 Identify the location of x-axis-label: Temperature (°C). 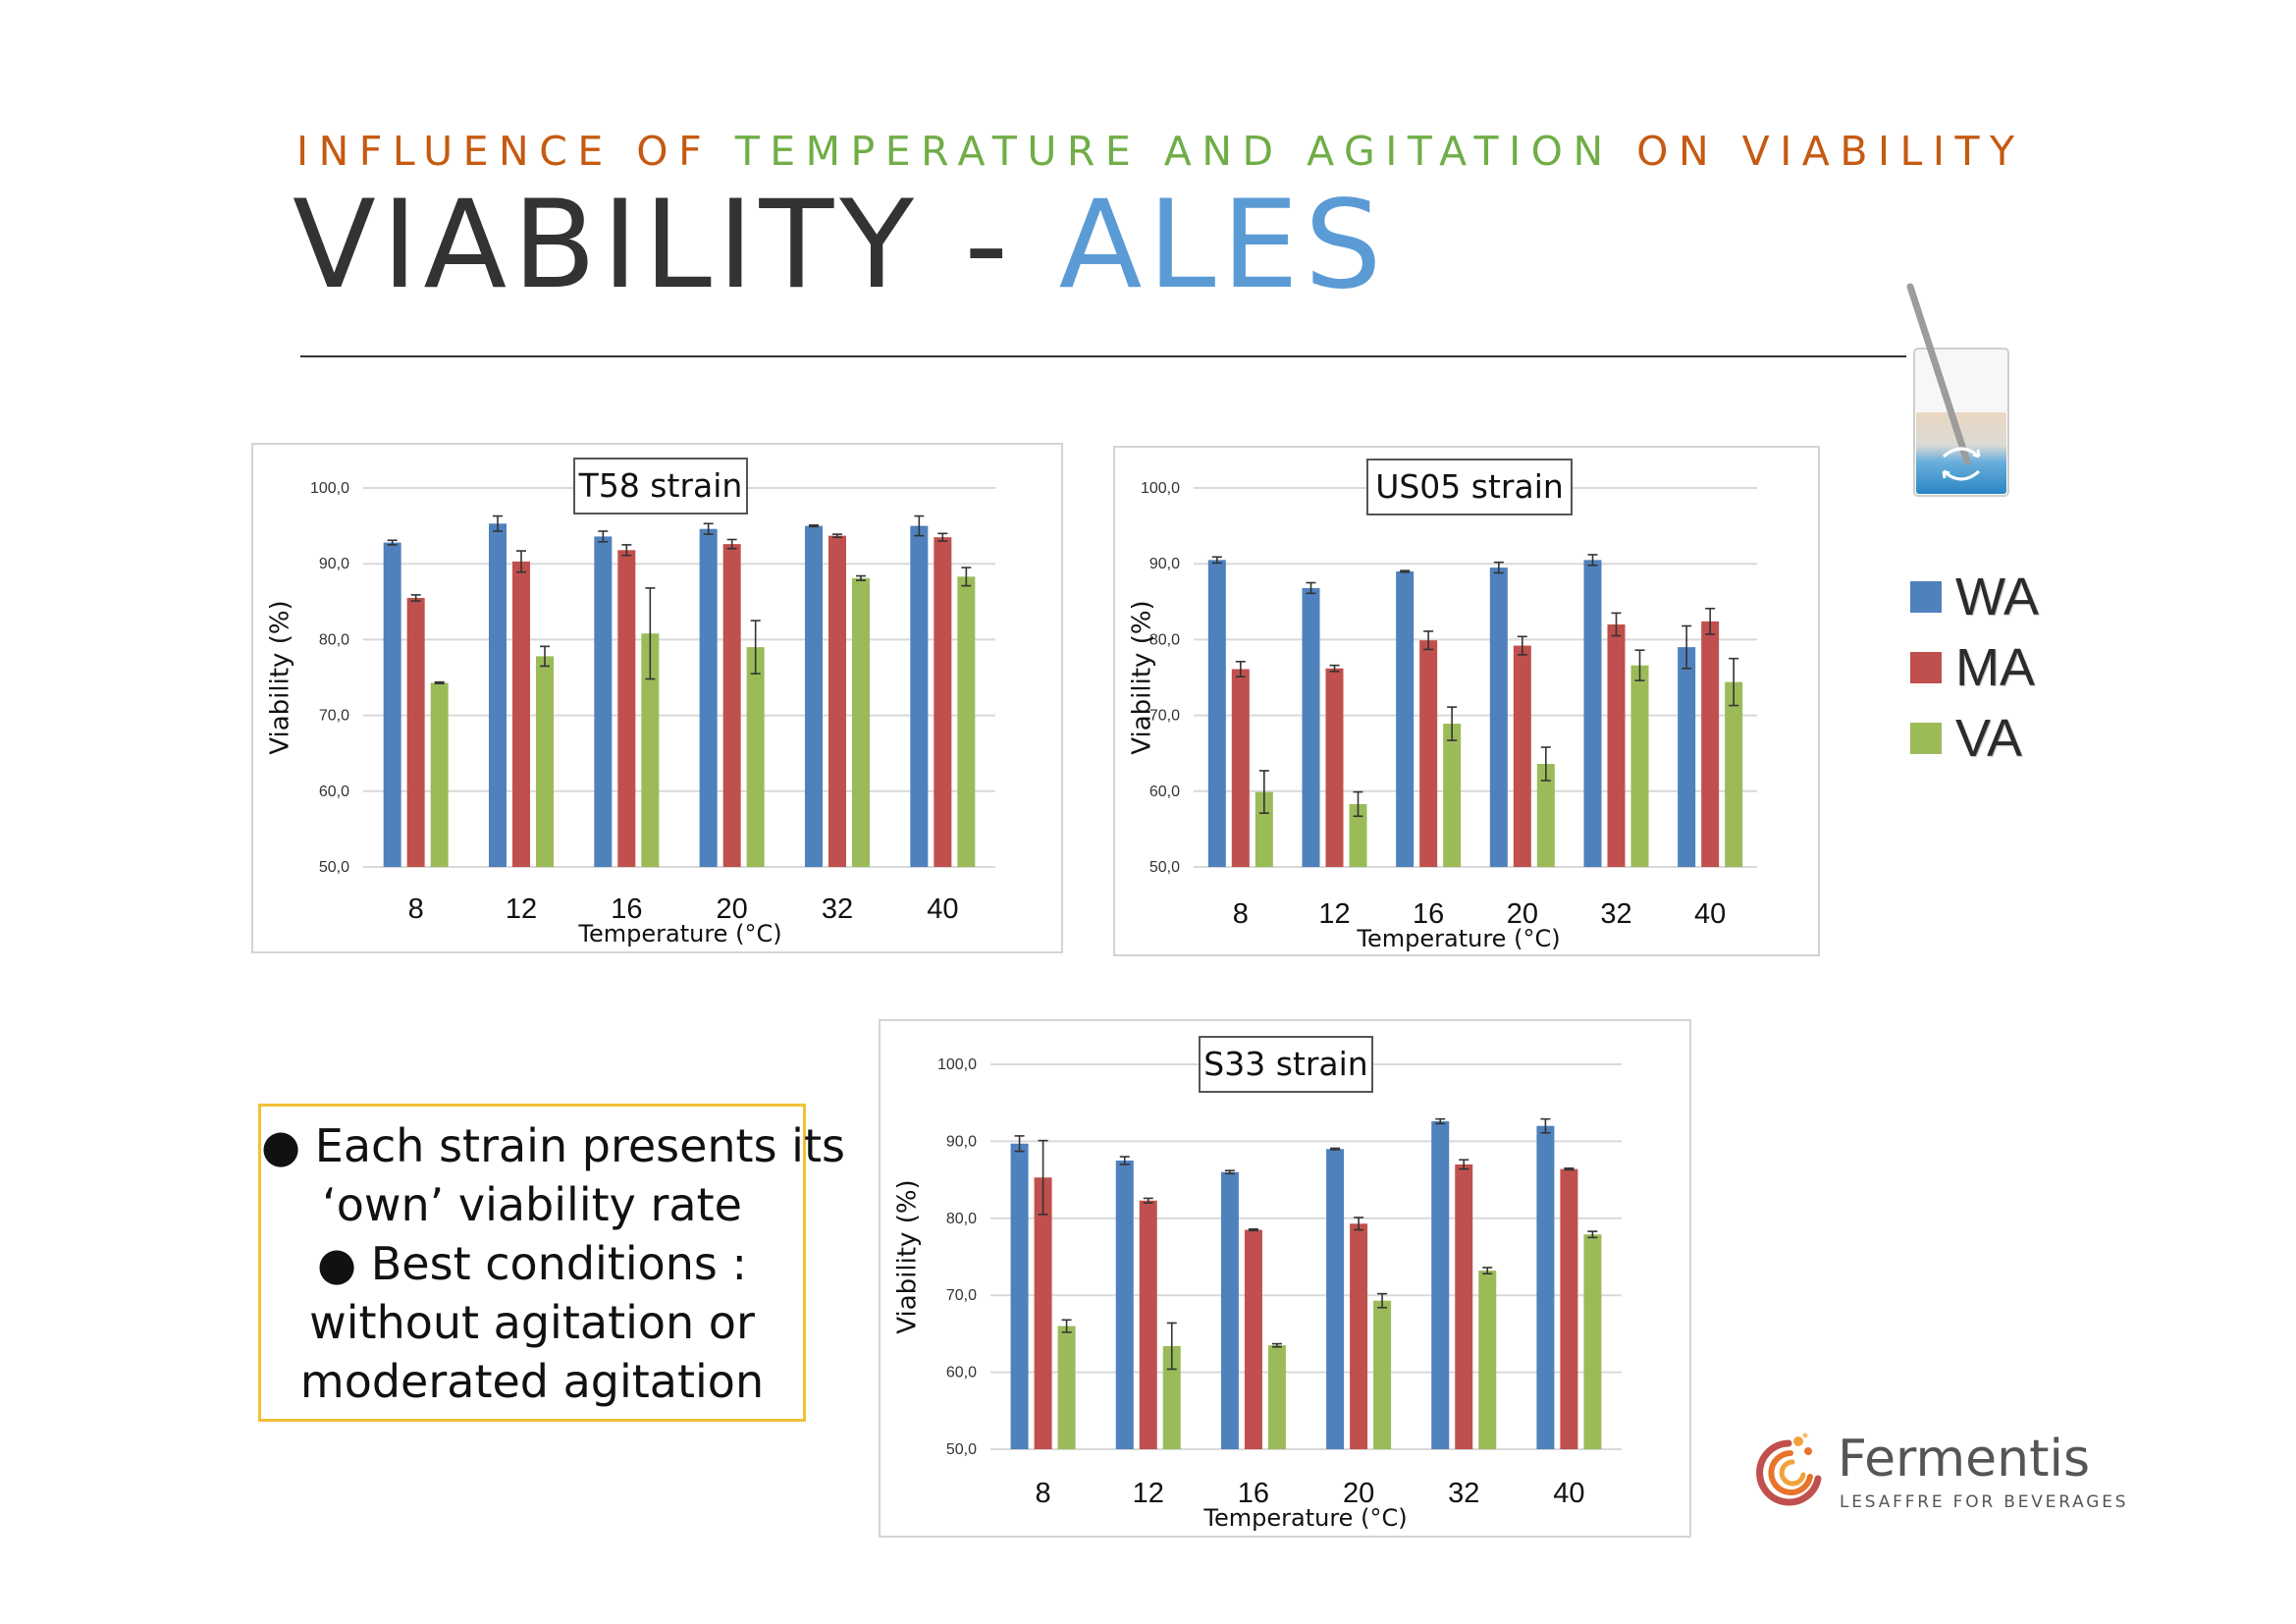
(1305, 1518).